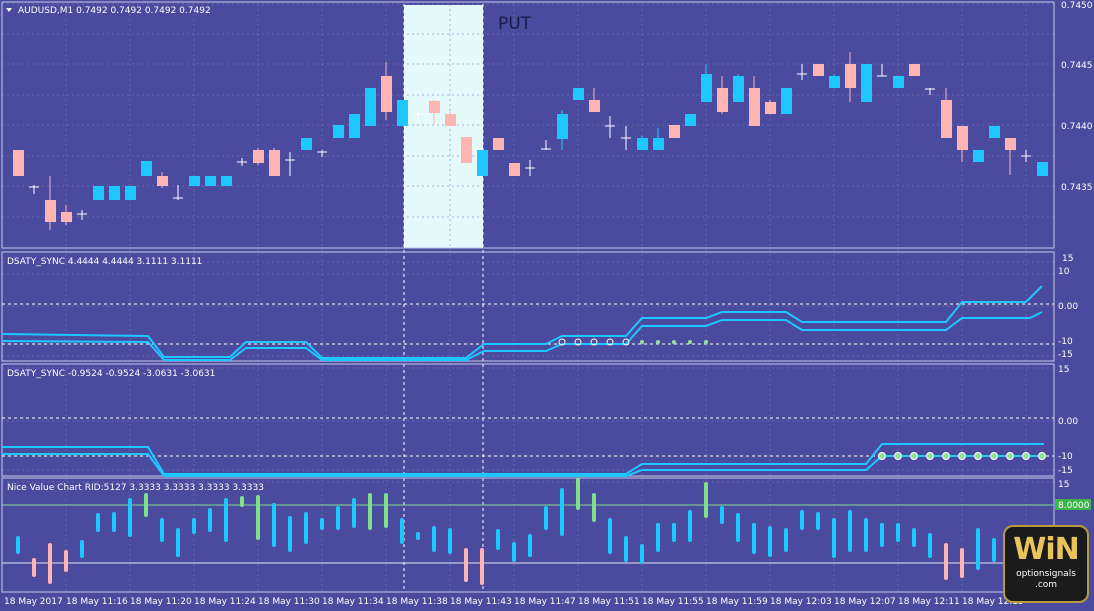  I want to click on y-tick-p2-2: 0.00, so click(1068, 307).